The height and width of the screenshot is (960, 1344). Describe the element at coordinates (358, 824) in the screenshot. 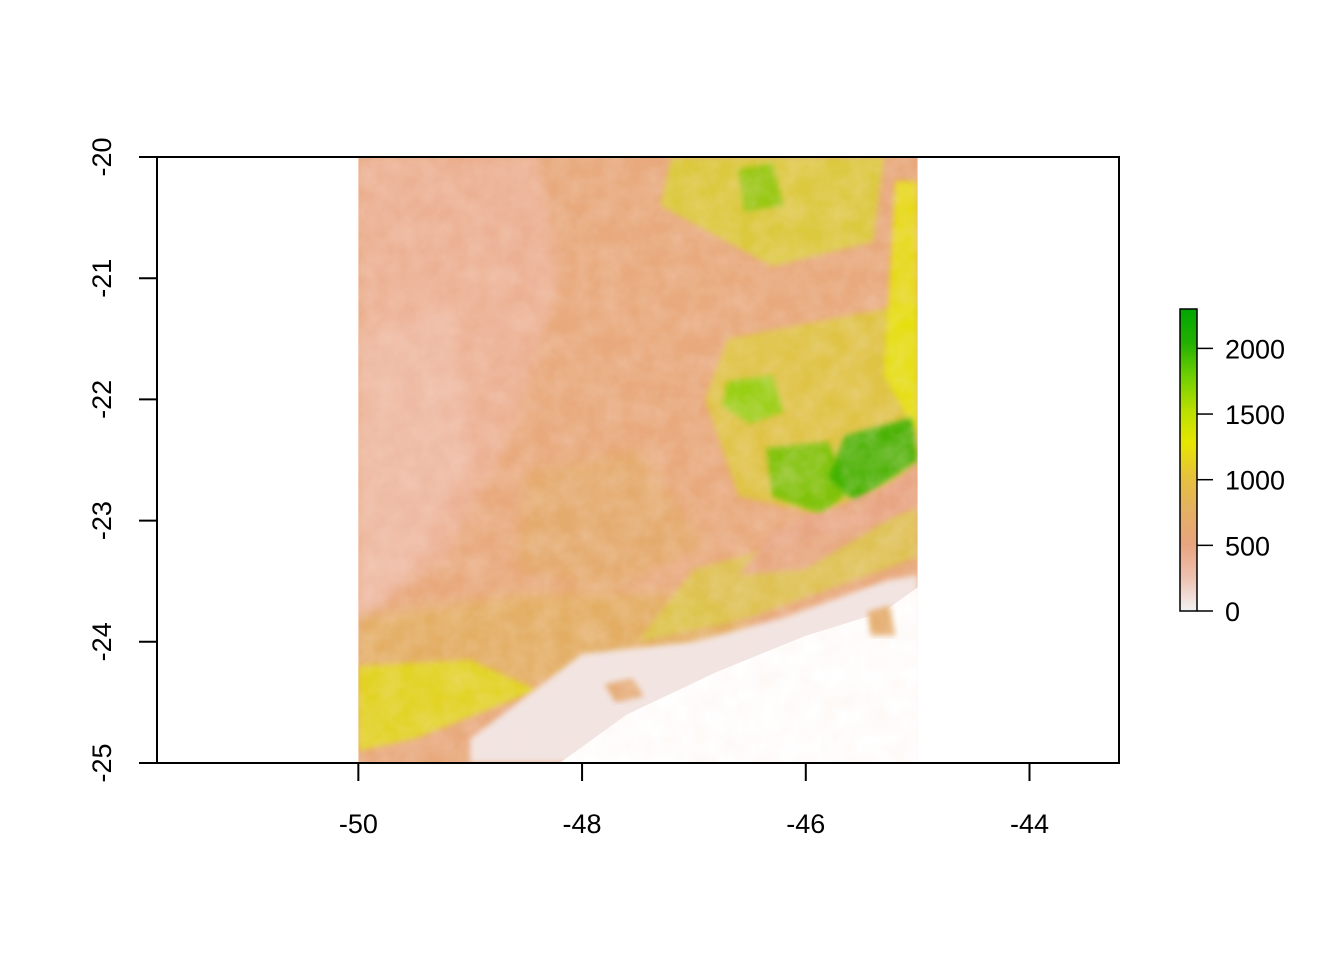

I see `x-tick-label: -50` at that location.